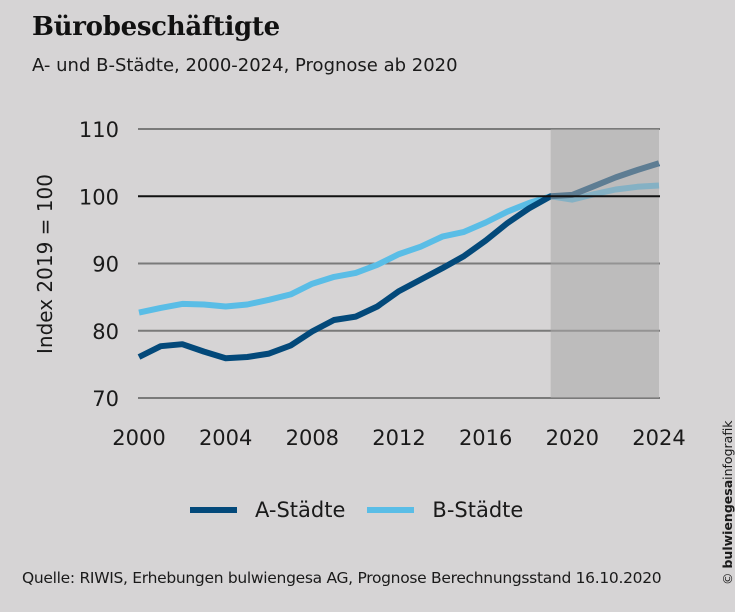 This screenshot has height=612, width=735. I want to click on y-tick-labels: 70 80 90 100 110, so click(99, 264).